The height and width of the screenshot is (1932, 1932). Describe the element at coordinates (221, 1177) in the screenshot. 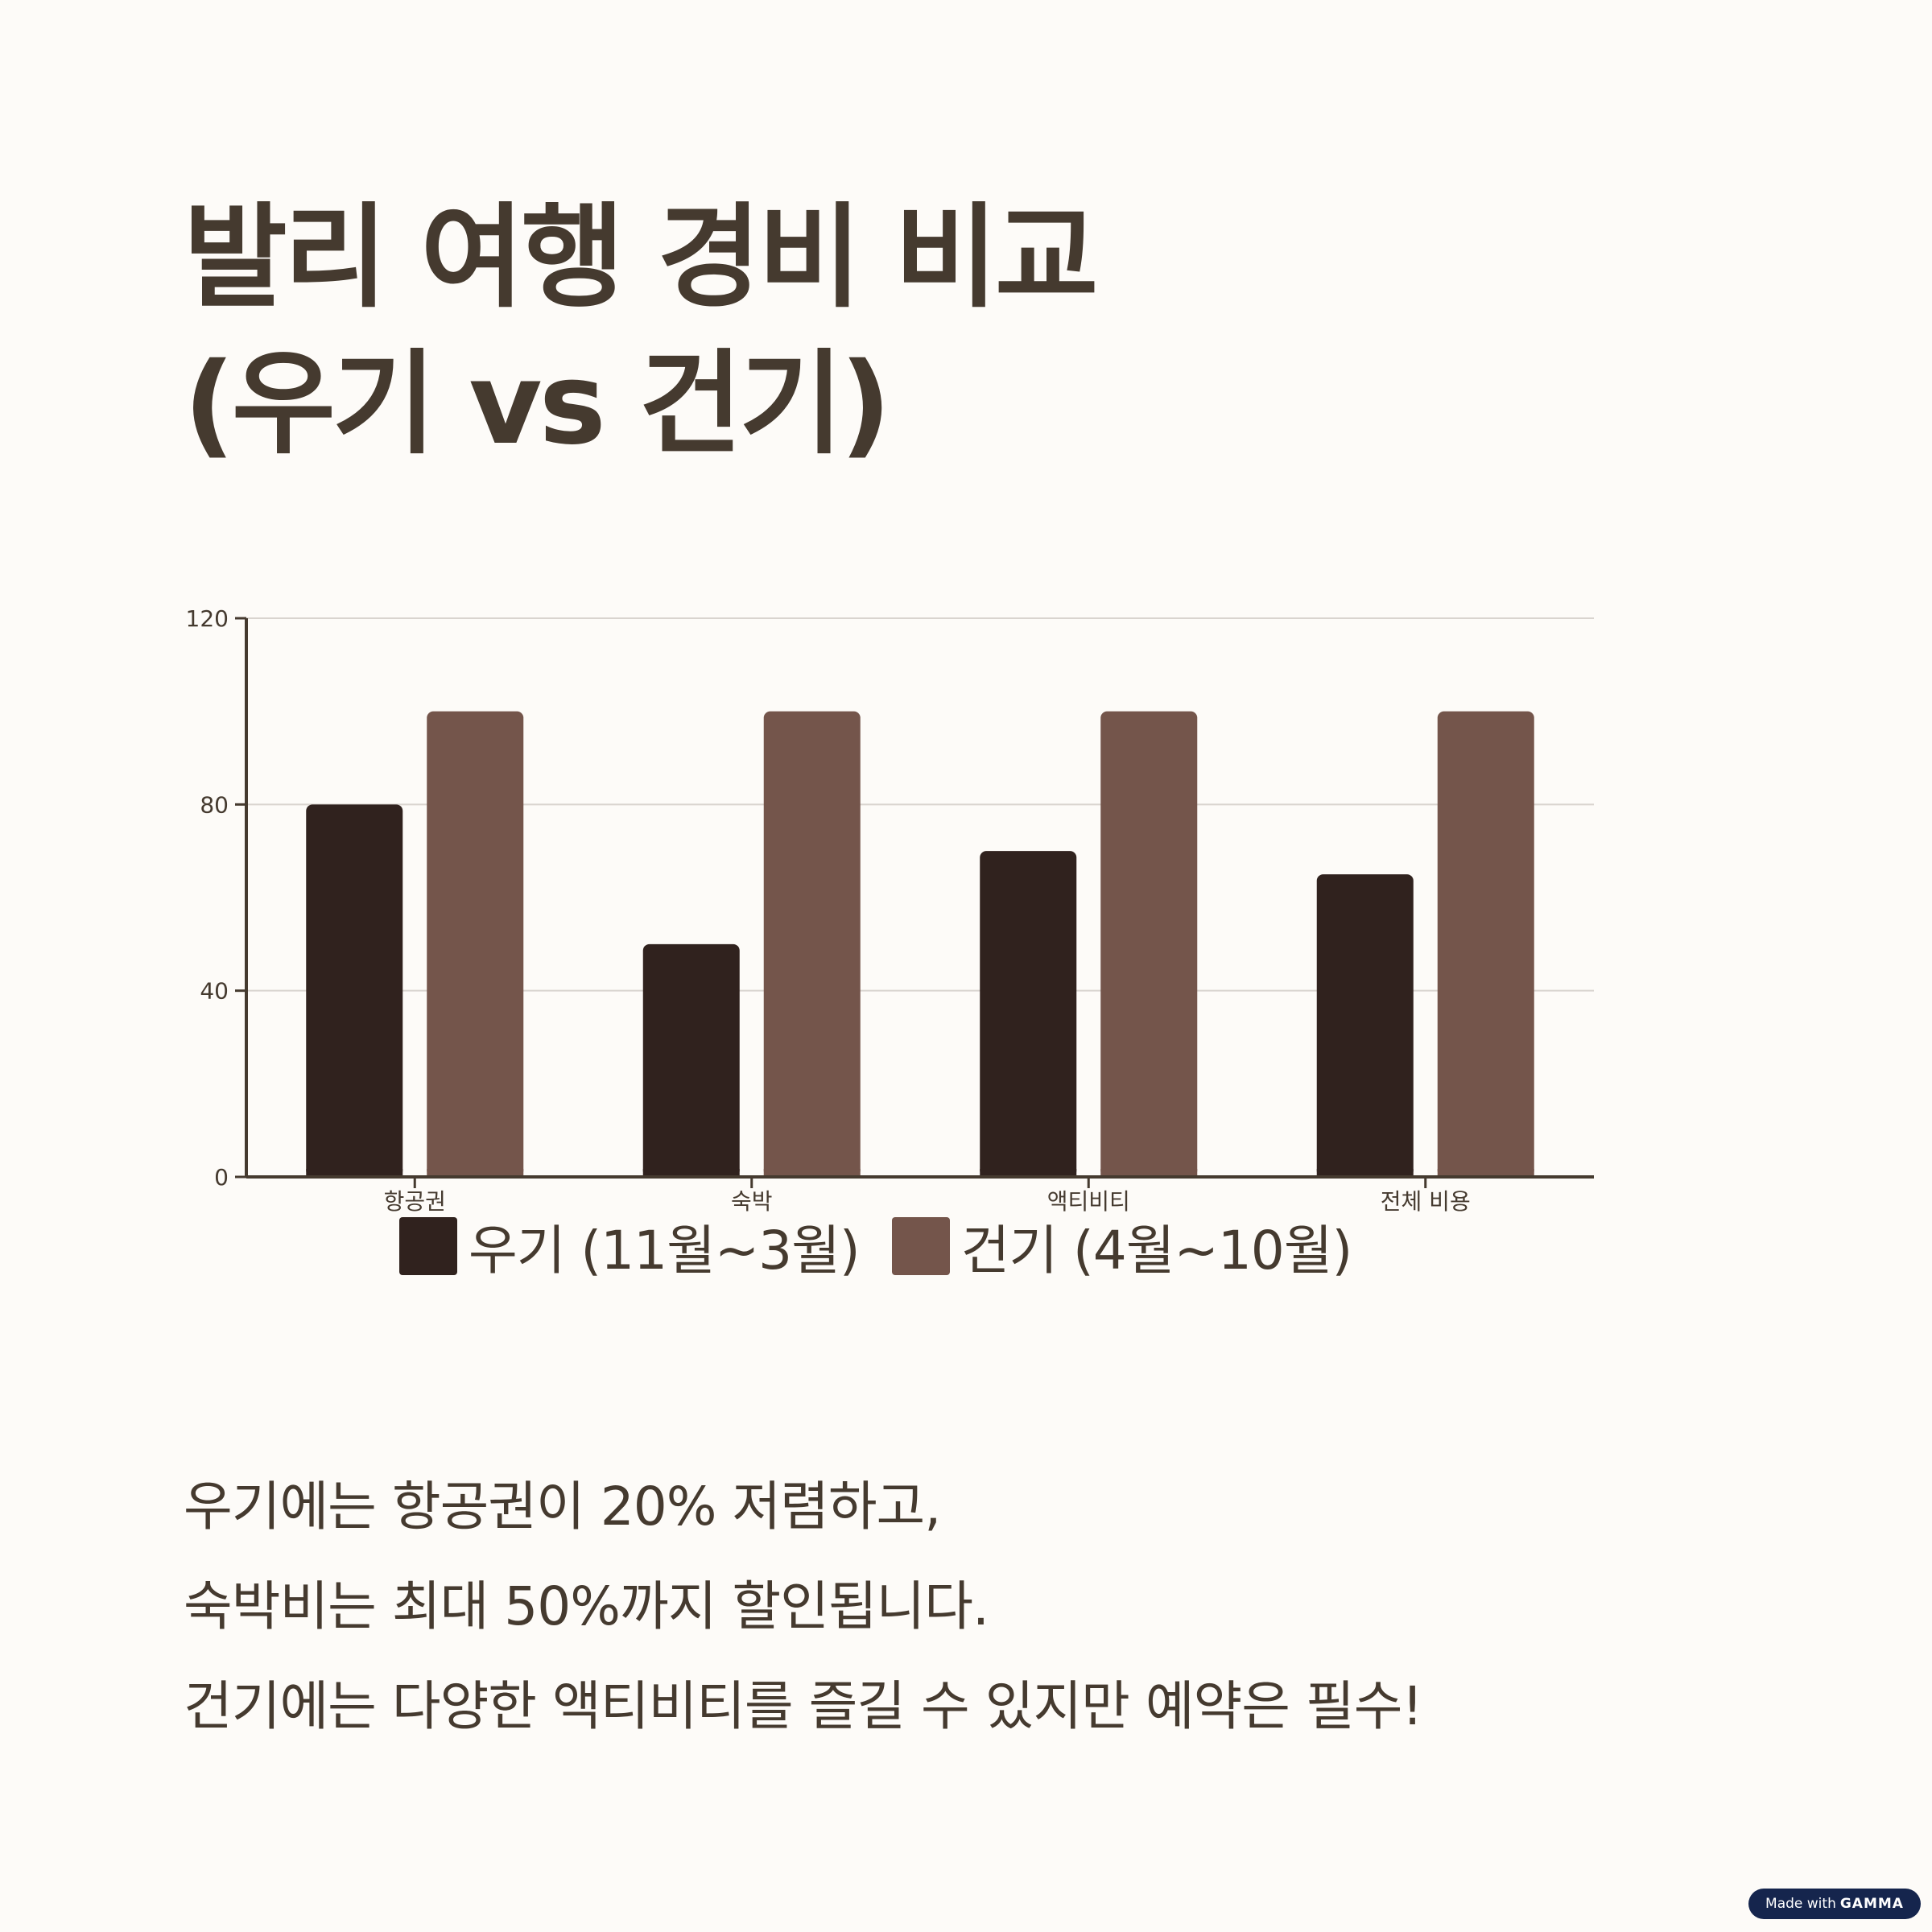

I see `y-tick-label: 0` at that location.